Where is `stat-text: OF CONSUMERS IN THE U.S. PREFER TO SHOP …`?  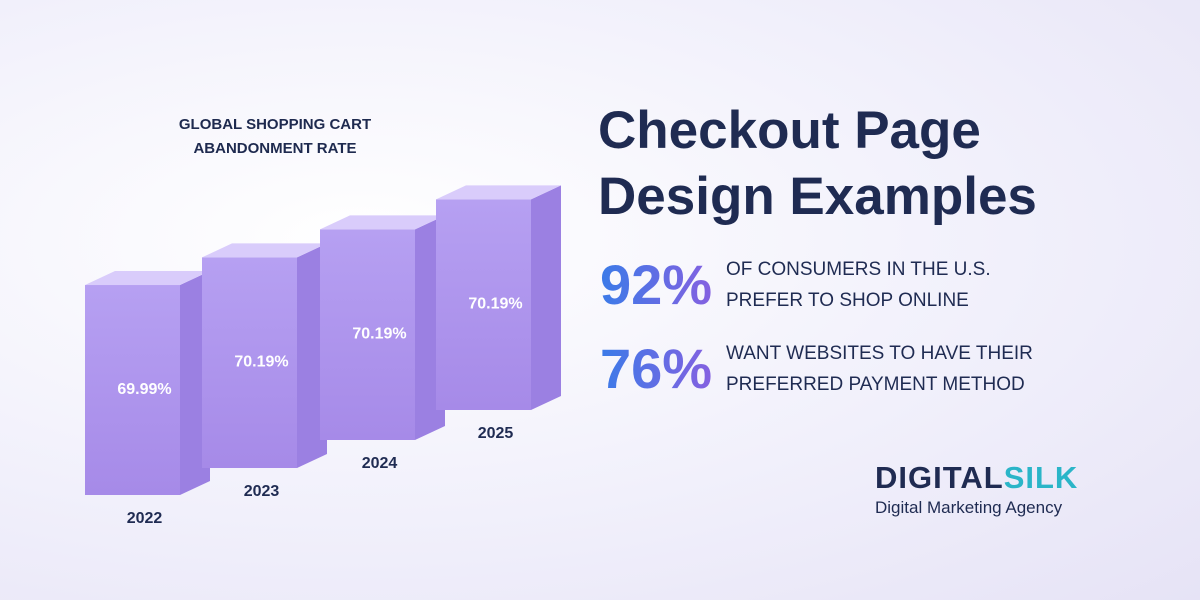 stat-text: OF CONSUMERS IN THE U.S. PREFER TO SHOP … is located at coordinates (858, 284).